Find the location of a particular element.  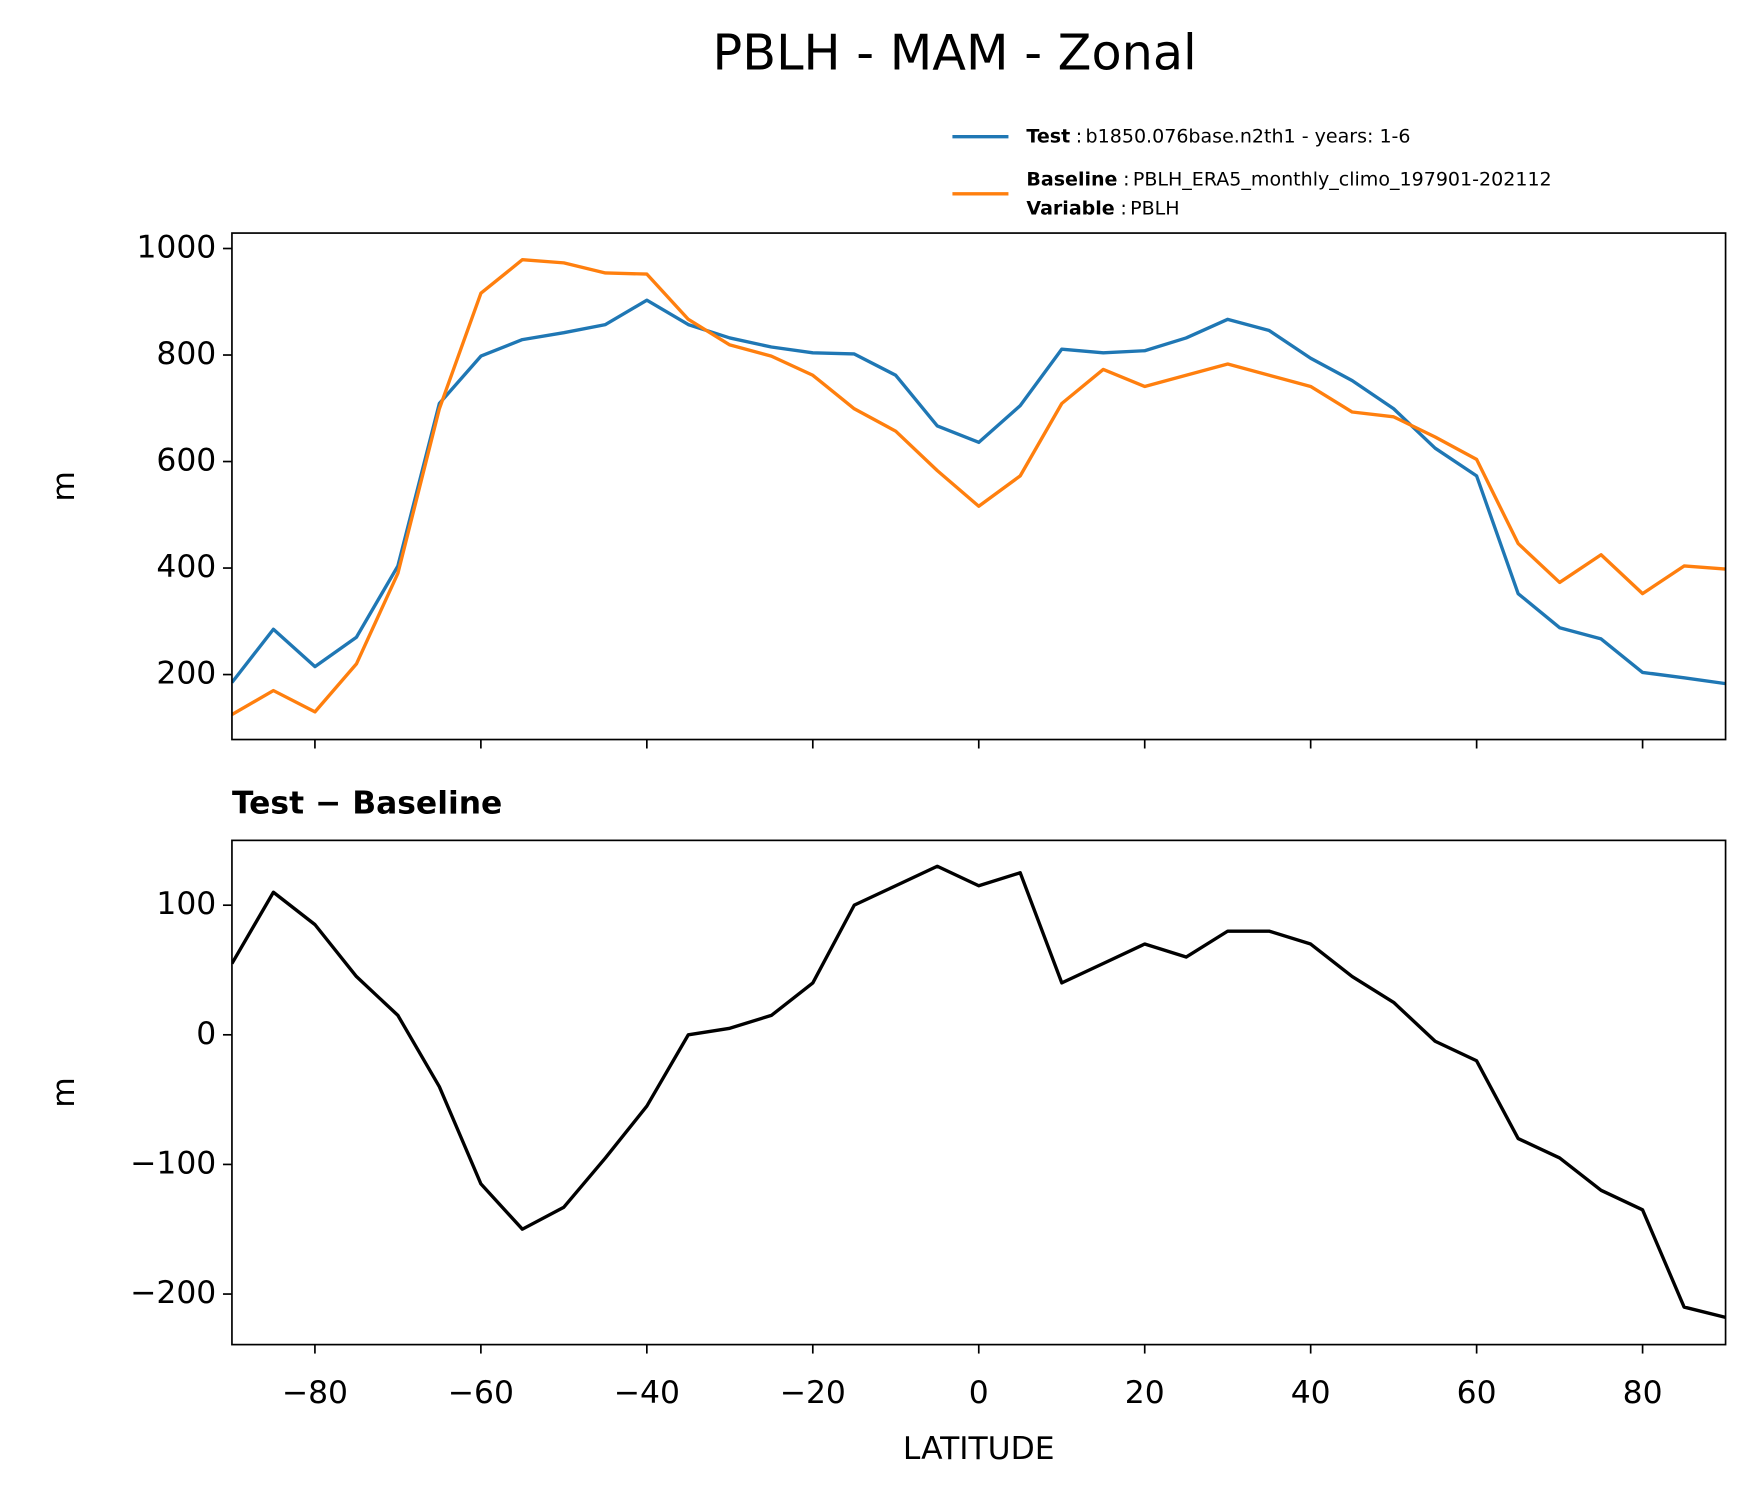

subplot-title: Test − Baseline is located at coordinates (367, 804).